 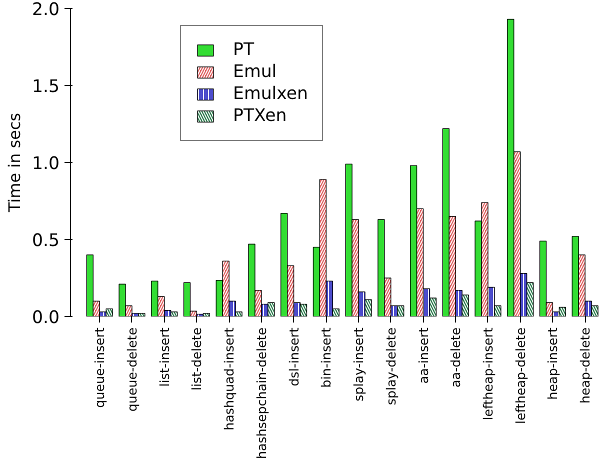 What do you see at coordinates (164, 357) in the screenshot?
I see `x-tick-label: list-insert` at bounding box center [164, 357].